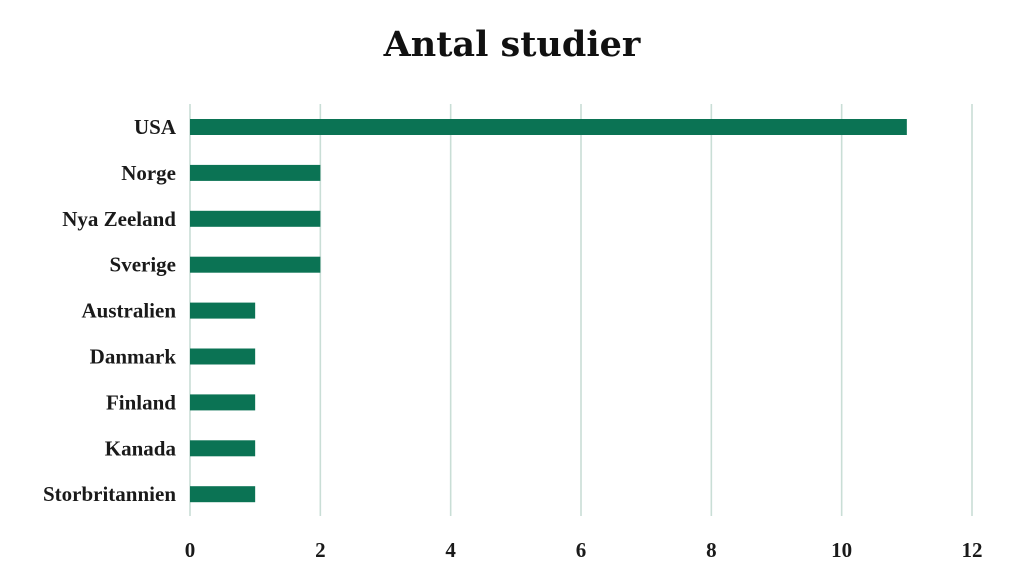  What do you see at coordinates (223, 494) in the screenshot?
I see `bar-storbritannien` at bounding box center [223, 494].